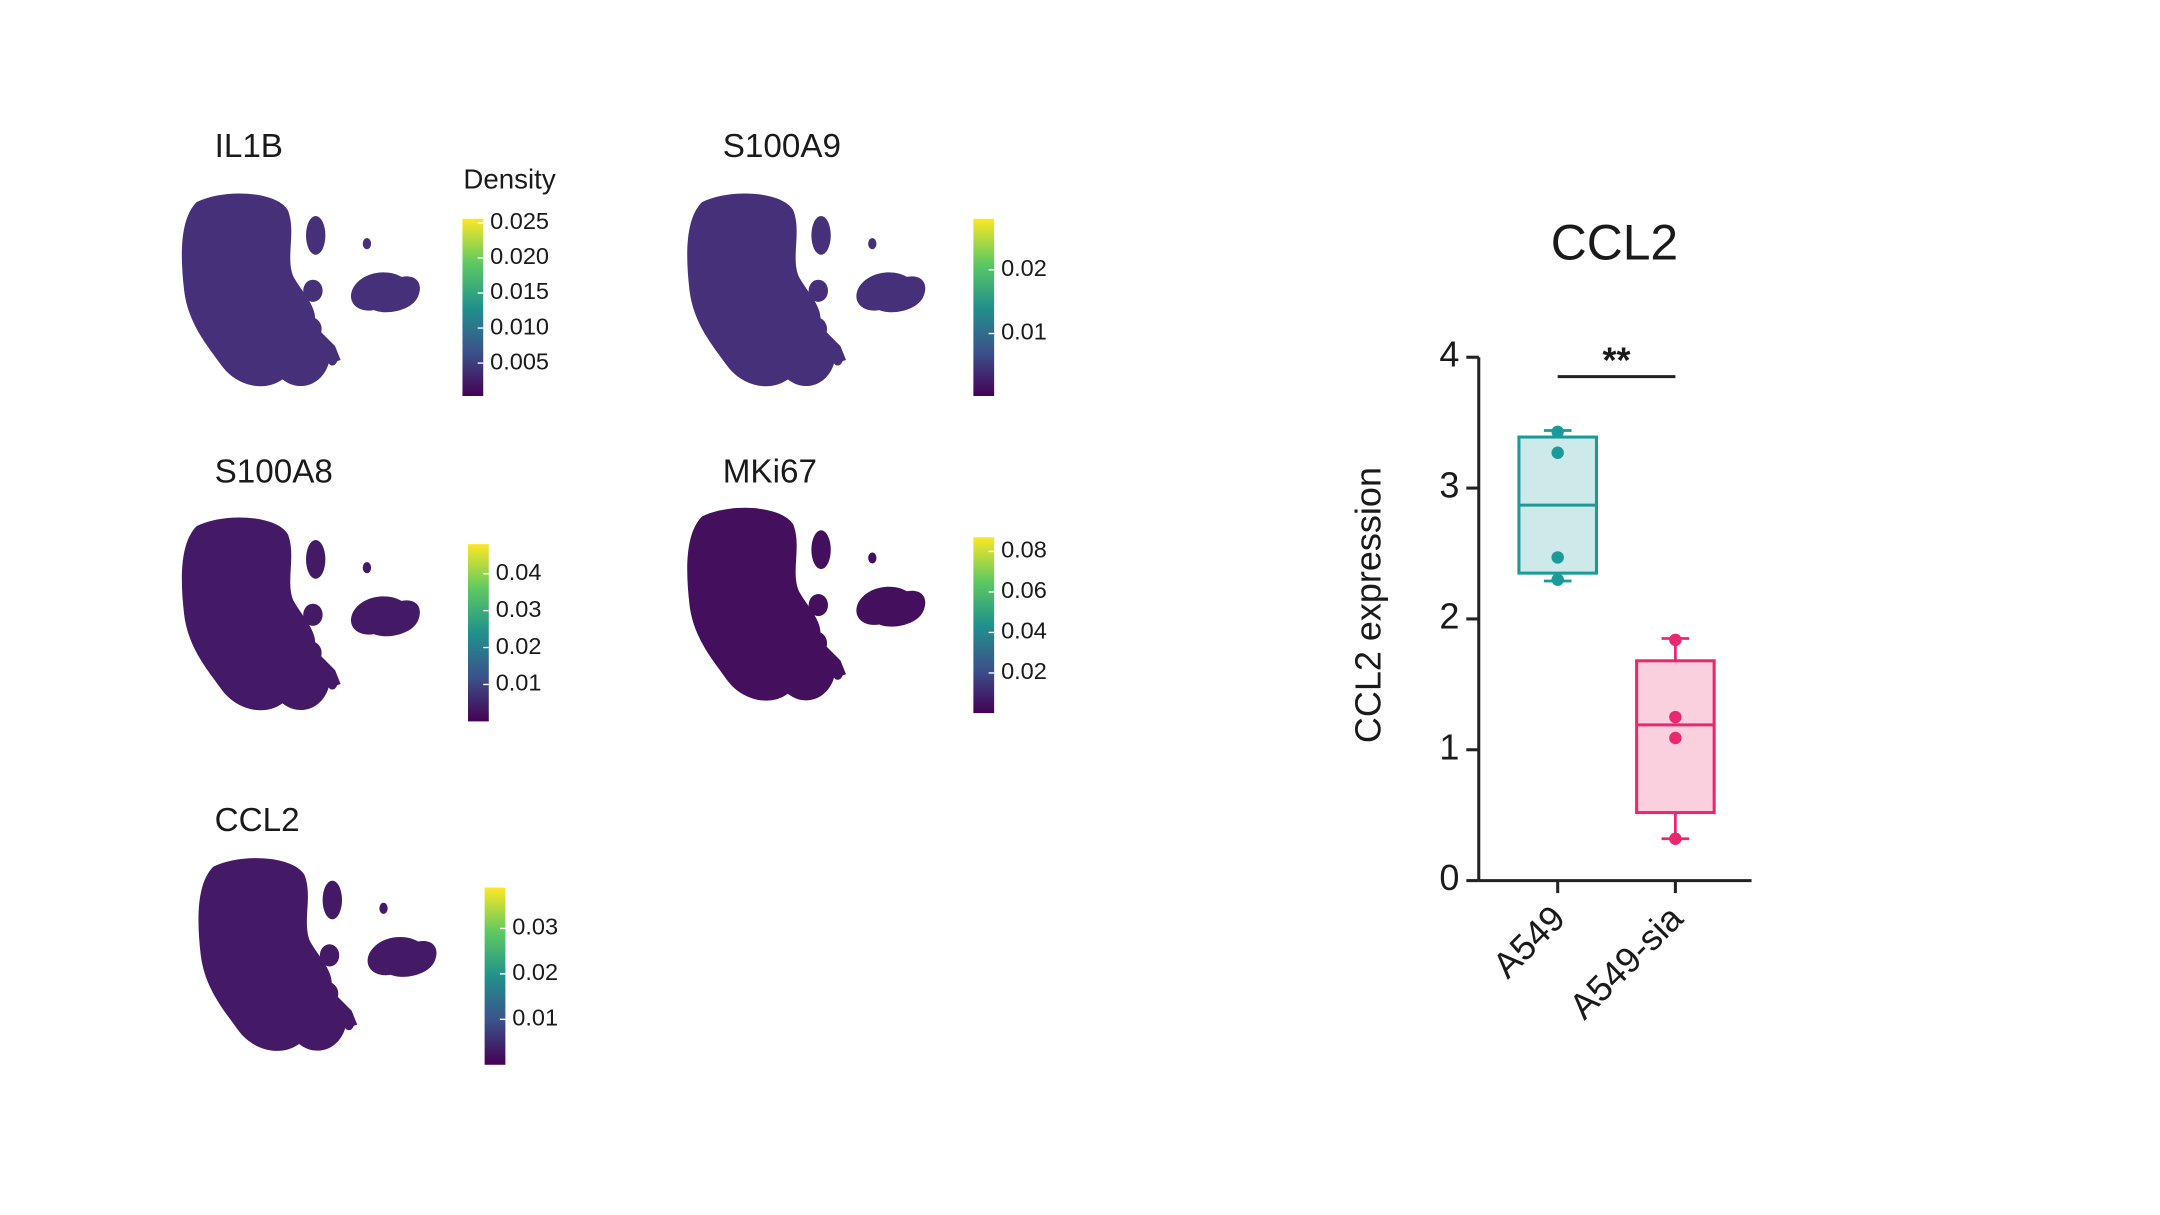 Image resolution: width=2160 pixels, height=1215 pixels. I want to click on colorbar-tick-label: 0.005, so click(519, 361).